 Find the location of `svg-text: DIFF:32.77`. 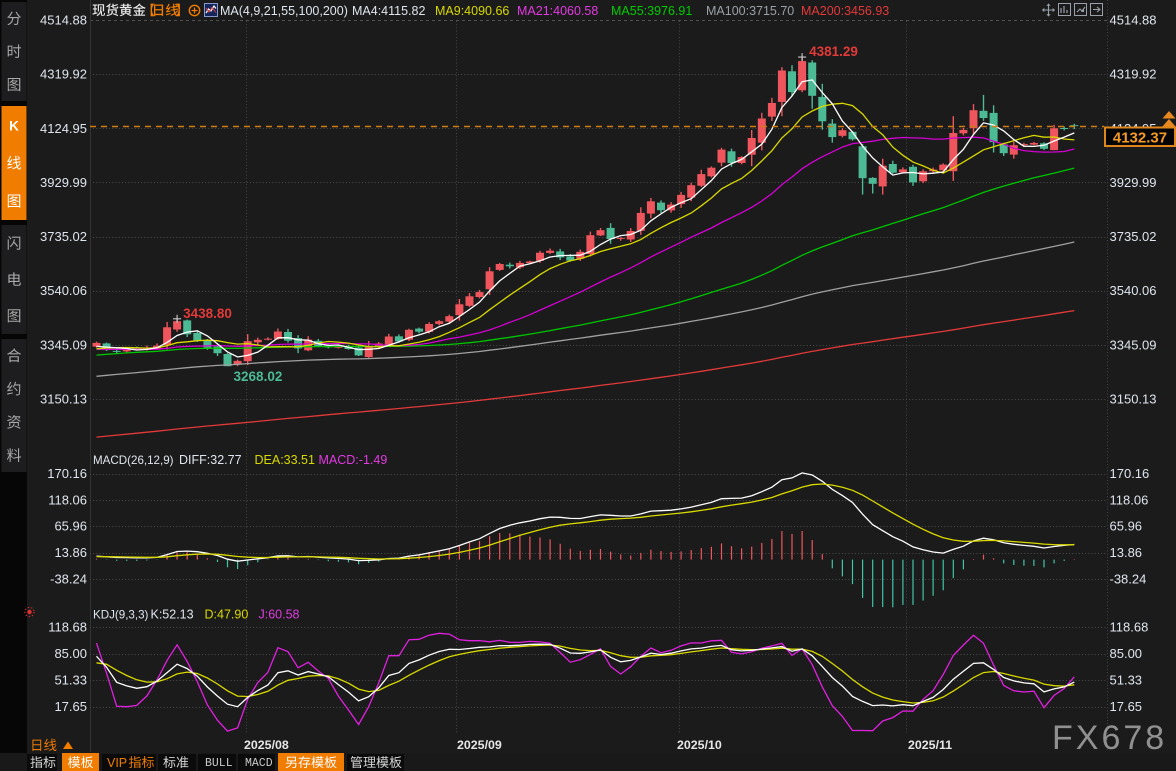

svg-text: DIFF:32.77 is located at coordinates (210, 460).